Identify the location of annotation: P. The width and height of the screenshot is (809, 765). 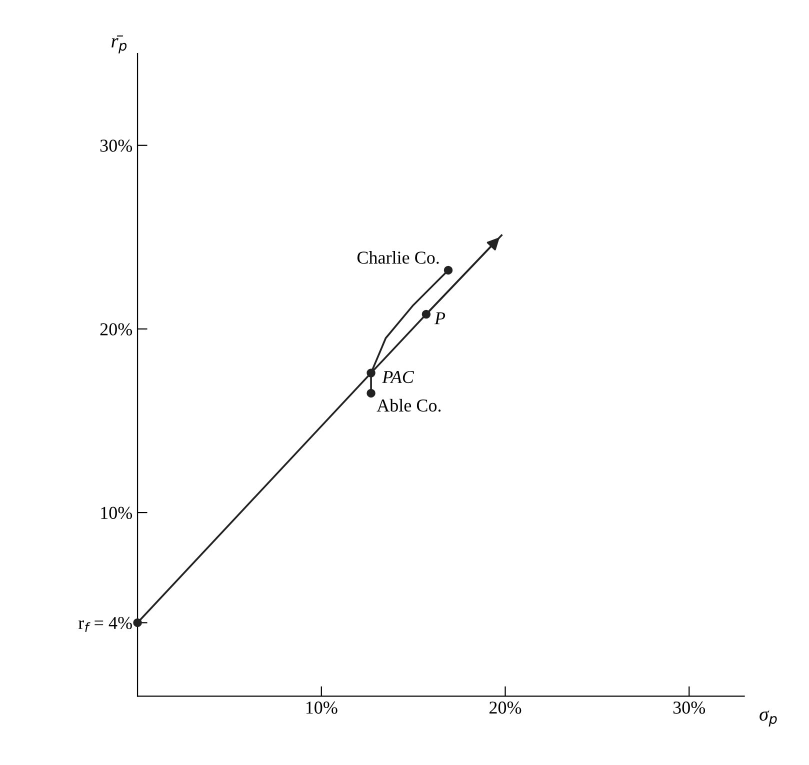
(440, 318).